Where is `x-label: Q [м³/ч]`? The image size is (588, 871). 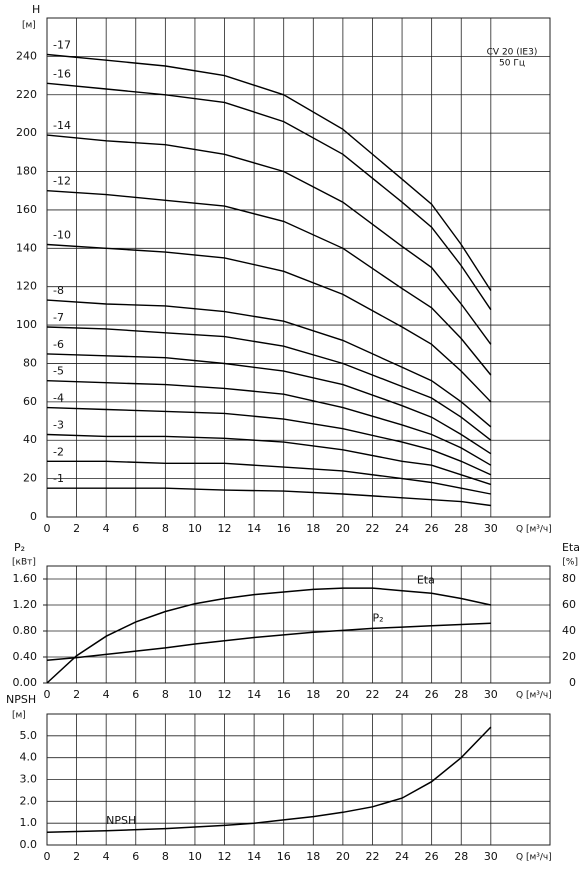 x-label: Q [м³/ч] is located at coordinates (534, 858).